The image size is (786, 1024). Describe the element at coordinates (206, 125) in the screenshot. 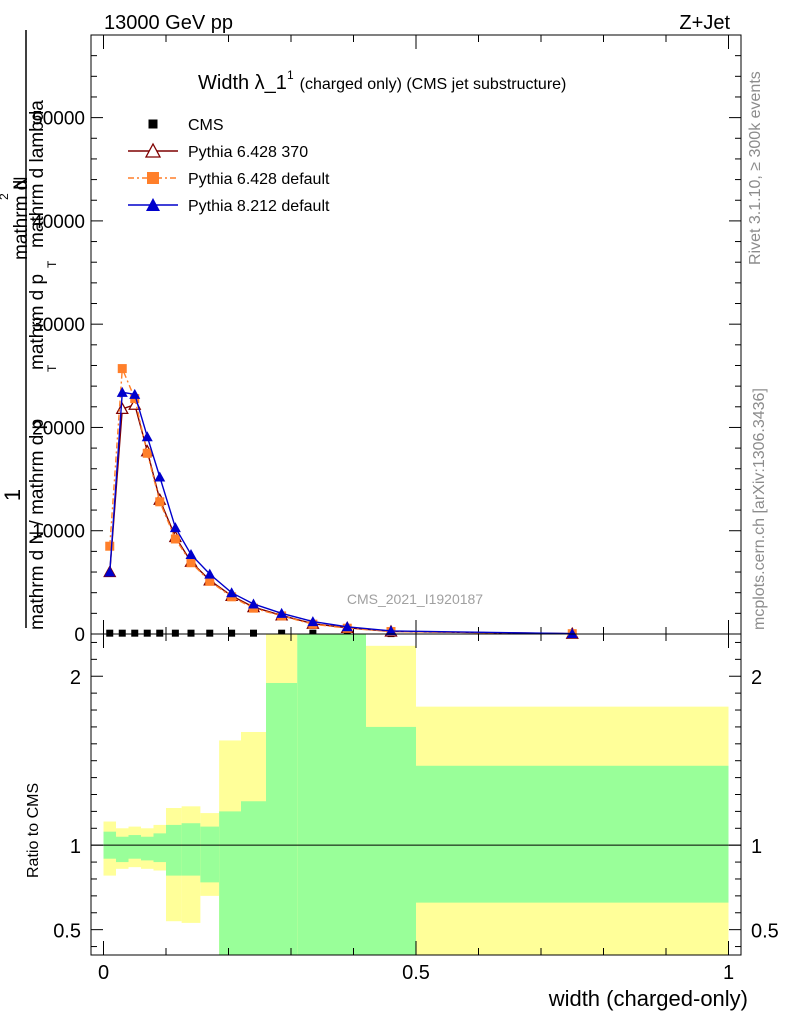

I see `legend-label: CMS` at that location.